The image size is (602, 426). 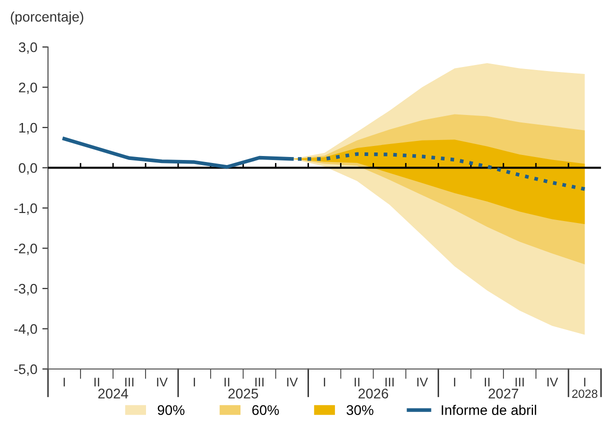 What do you see at coordinates (265, 410) in the screenshot?
I see `legend-label: 60%` at bounding box center [265, 410].